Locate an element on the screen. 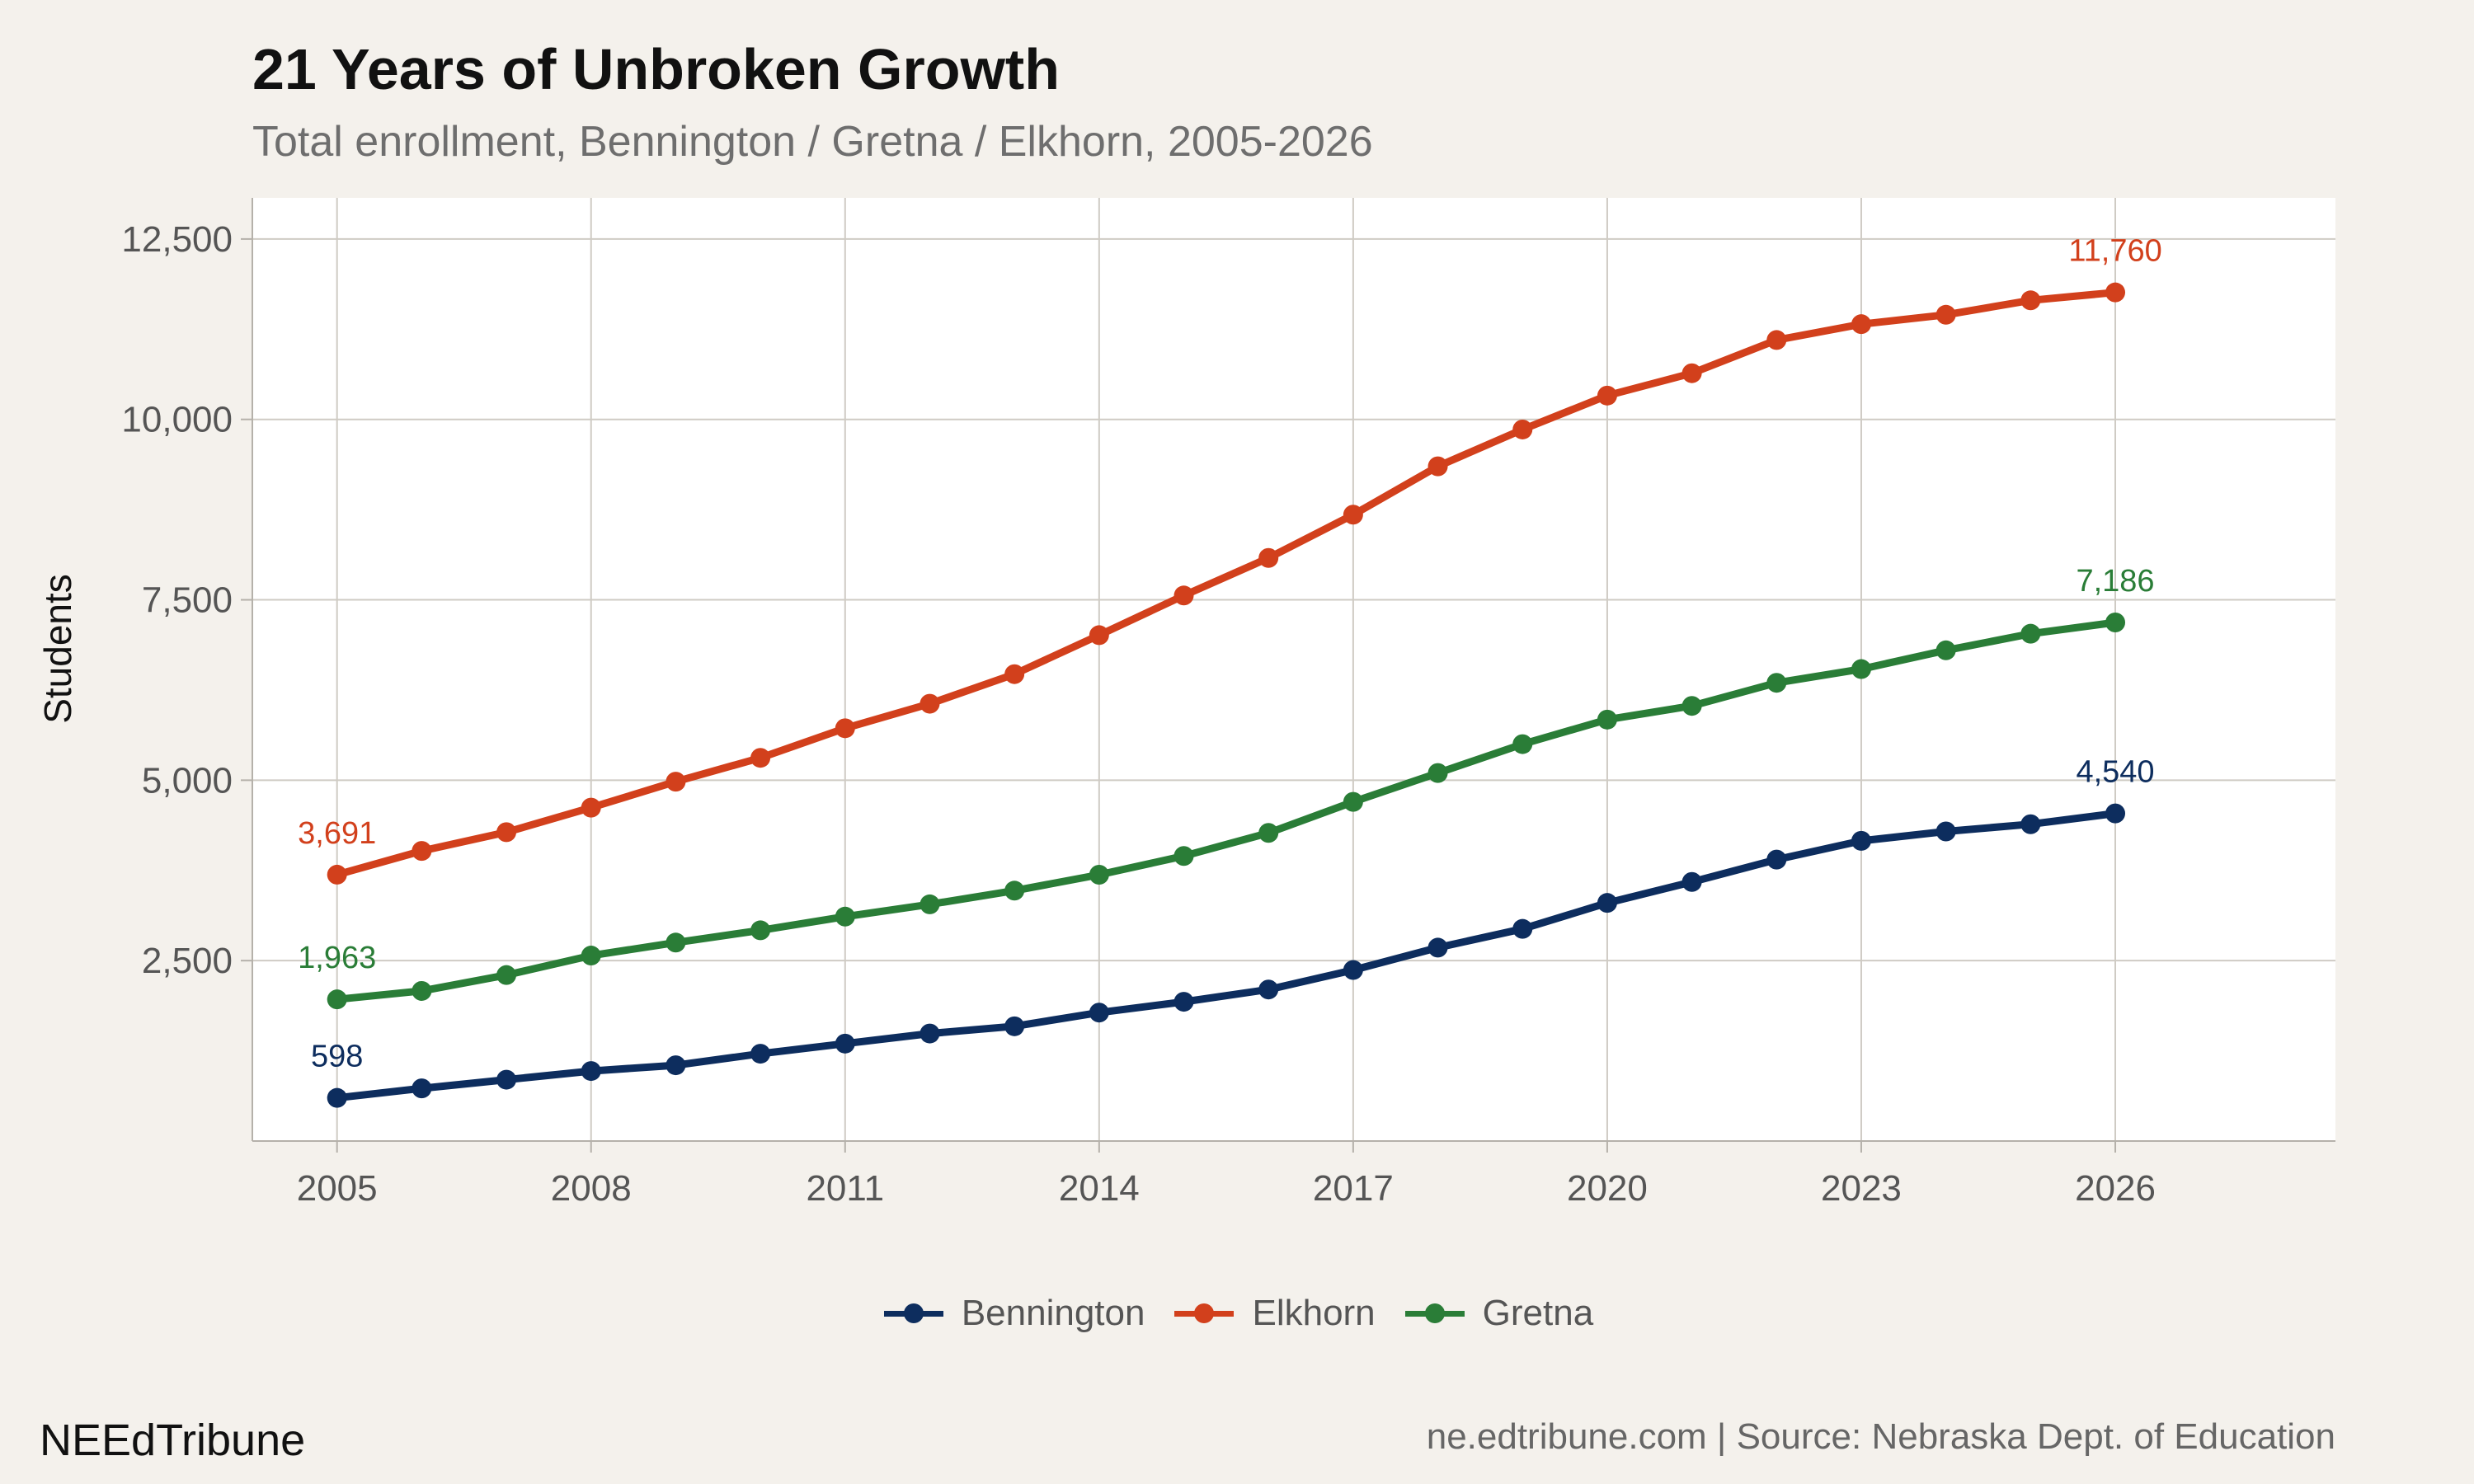 The width and height of the screenshot is (2474, 1484). x-tick-label: 2023 is located at coordinates (1861, 1188).